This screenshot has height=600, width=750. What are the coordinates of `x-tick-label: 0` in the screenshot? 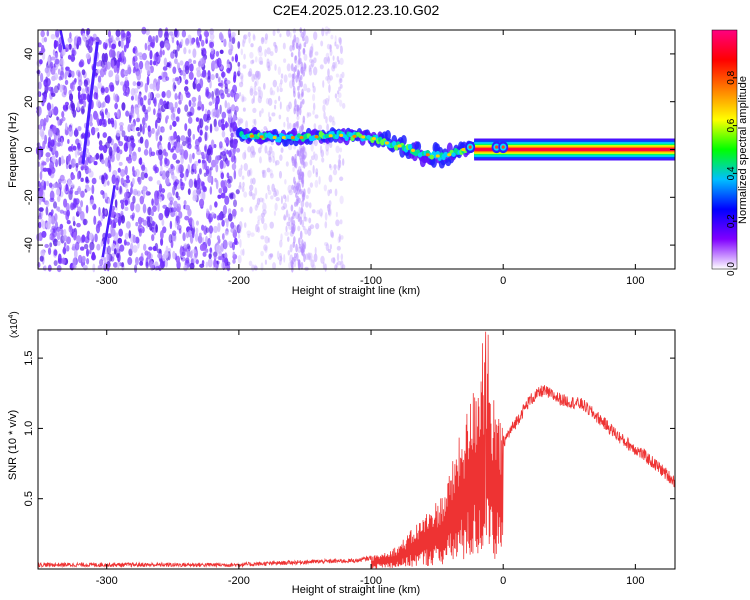 It's located at (503, 581).